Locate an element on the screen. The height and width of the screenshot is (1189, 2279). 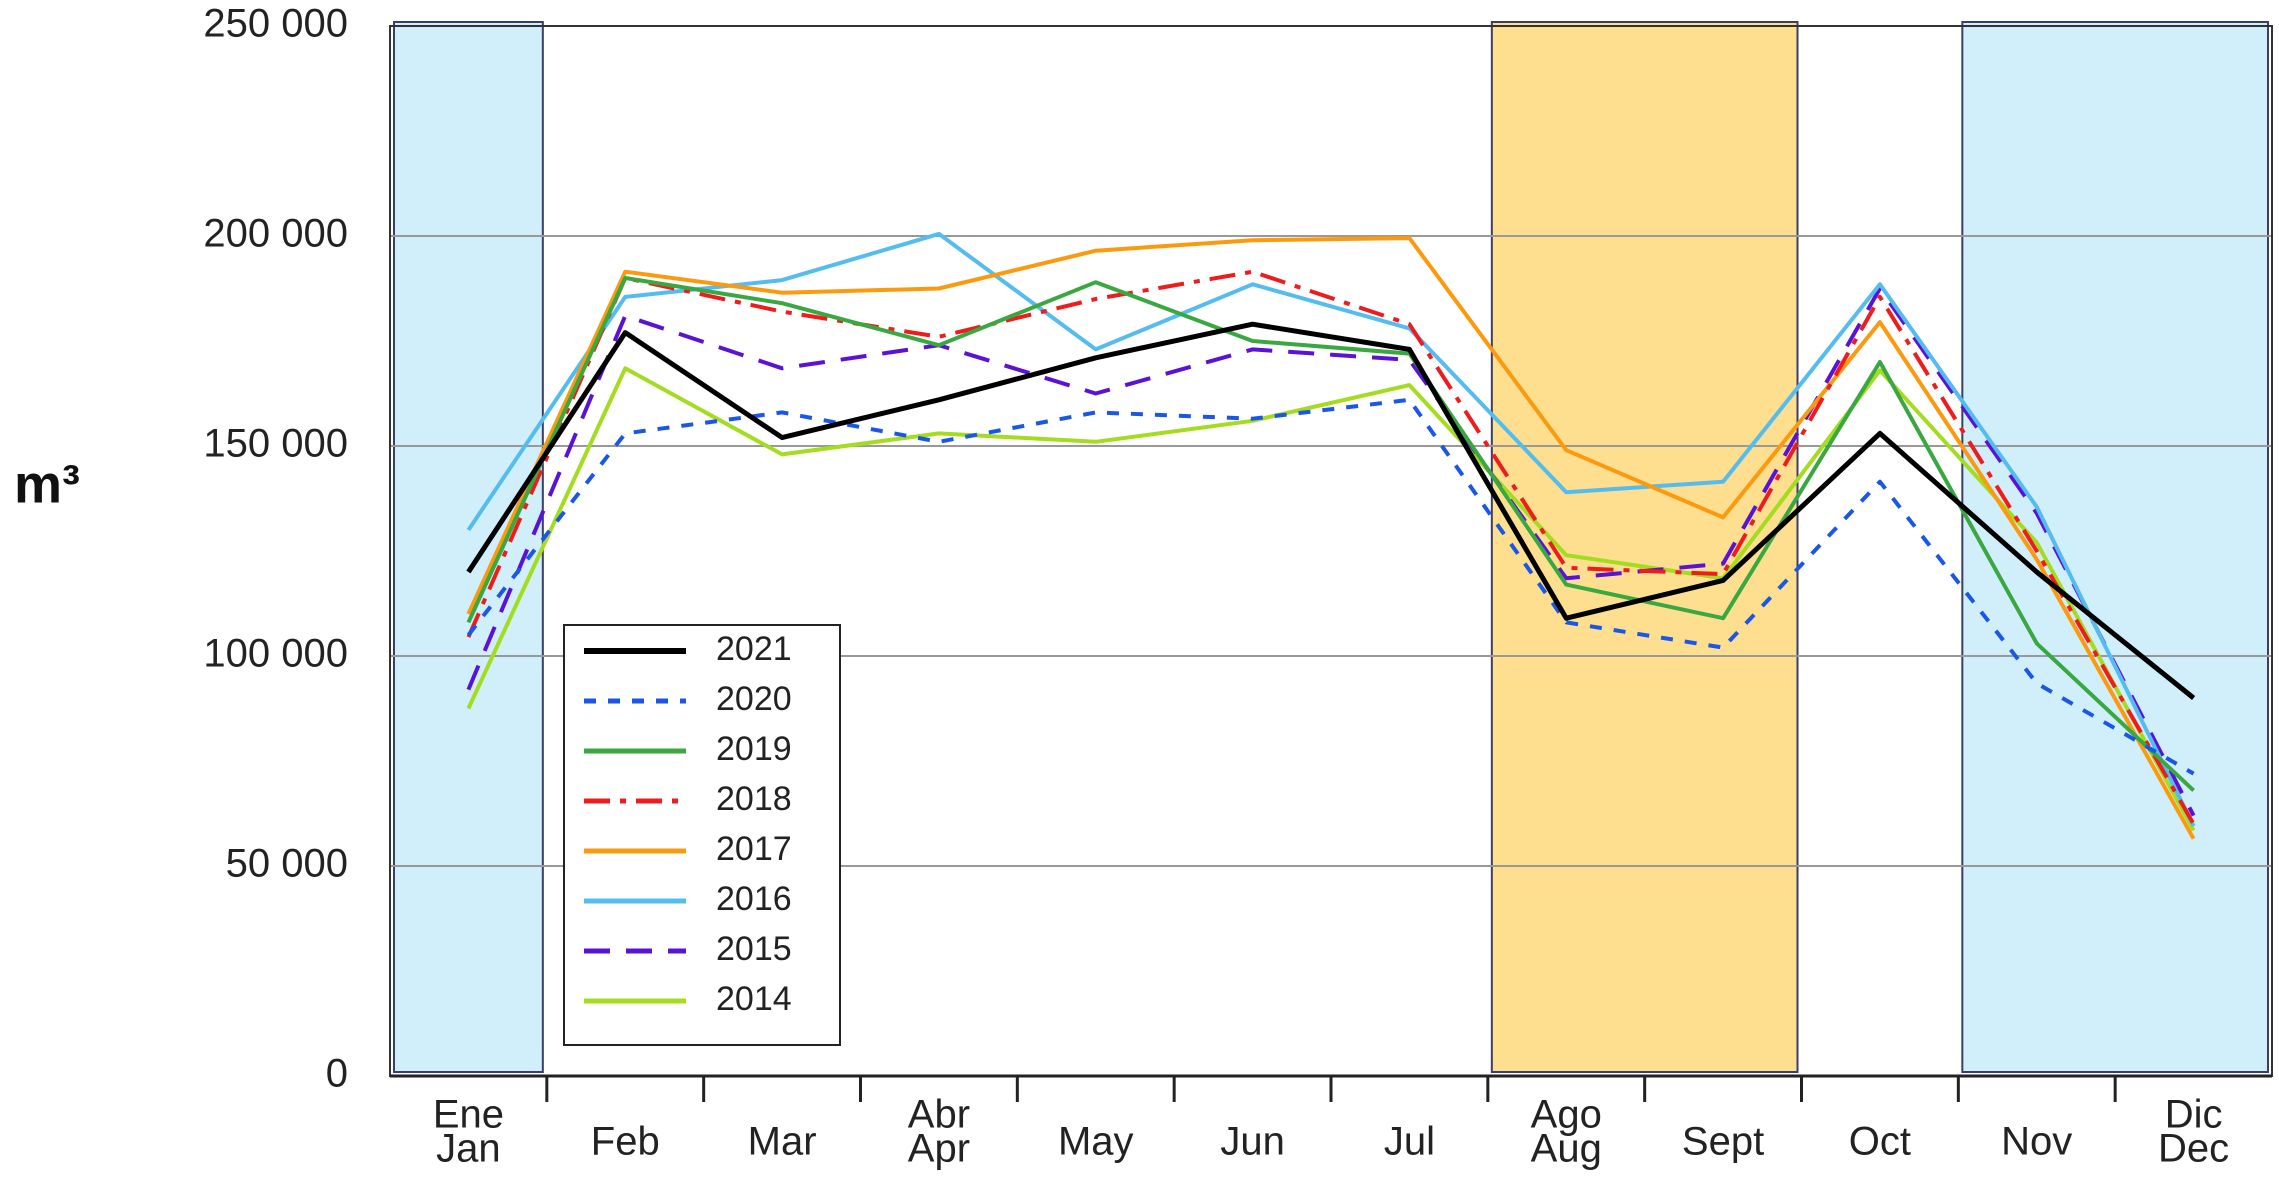
legend-label: 2015 is located at coordinates (754, 949).